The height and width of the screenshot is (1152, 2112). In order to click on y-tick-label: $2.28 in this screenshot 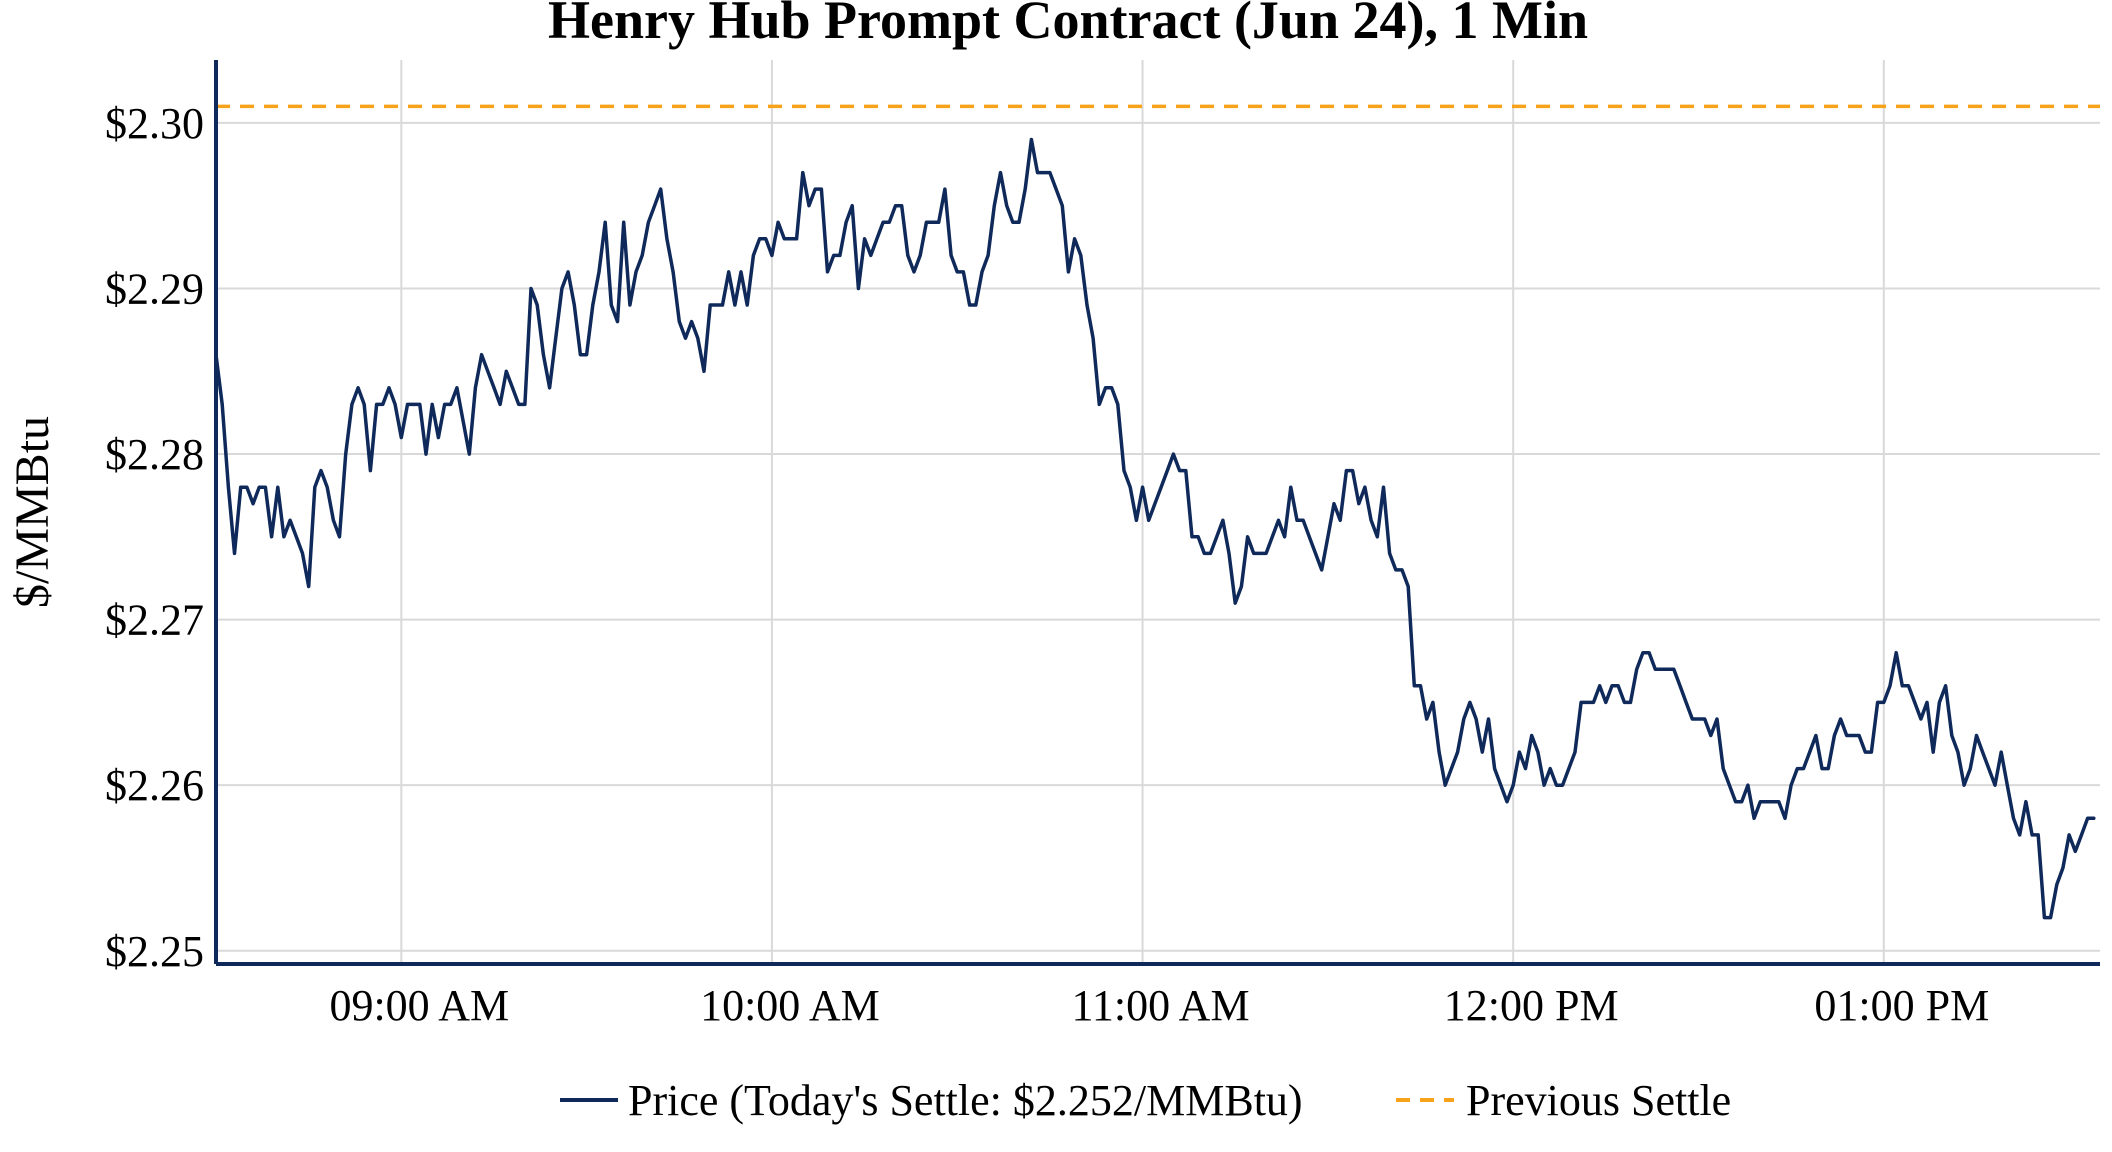, I will do `click(154, 454)`.